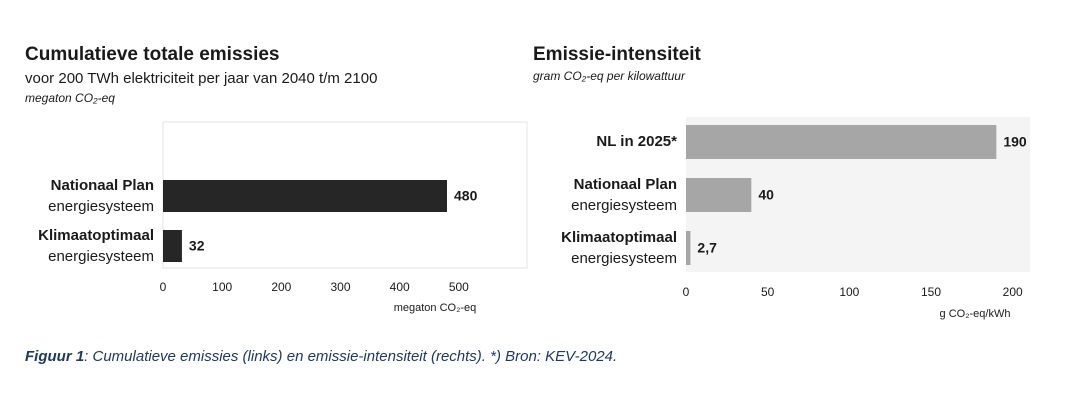 Image resolution: width=1089 pixels, height=404 pixels. What do you see at coordinates (768, 292) in the screenshot?
I see `x-tick-label: 50` at bounding box center [768, 292].